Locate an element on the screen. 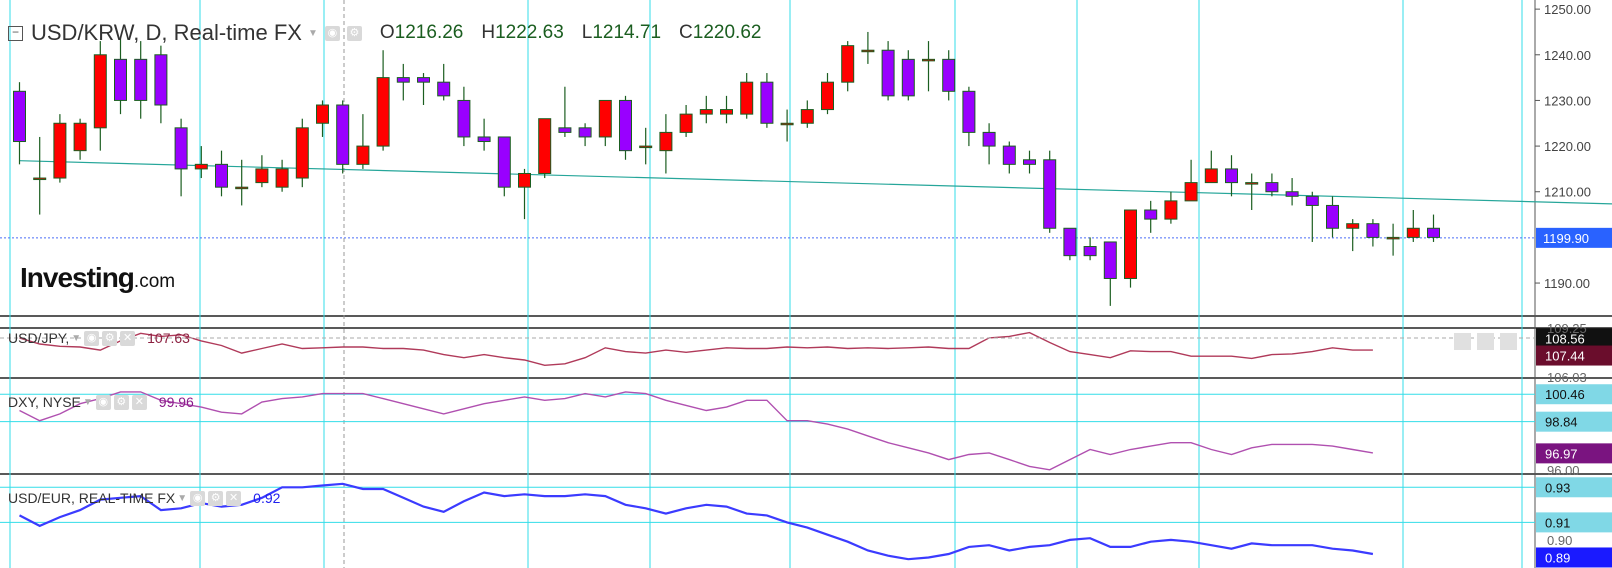  dxy-title: DXY, NYSE is located at coordinates (44, 402).